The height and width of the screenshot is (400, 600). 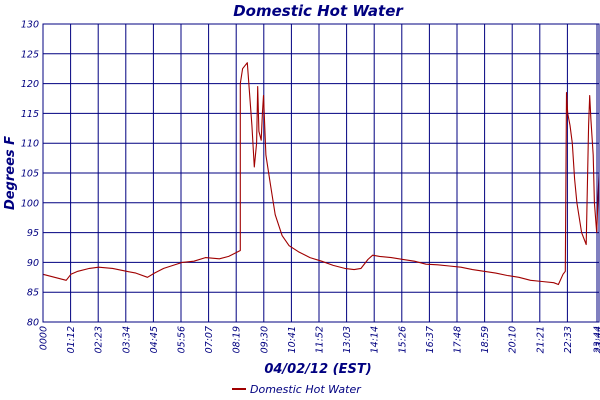 I want to click on x-tick-label: 17:48, so click(x=458, y=339).